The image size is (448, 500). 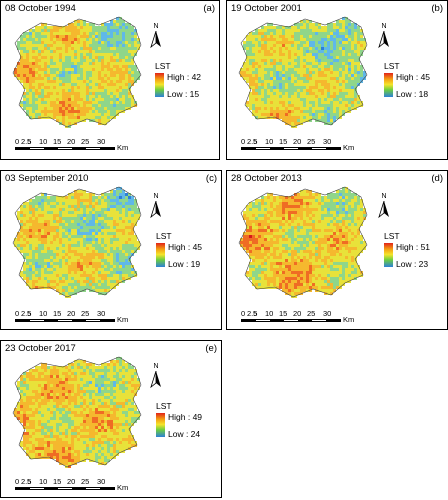 What do you see at coordinates (437, 178) in the screenshot?
I see `panel-letter: (d)` at bounding box center [437, 178].